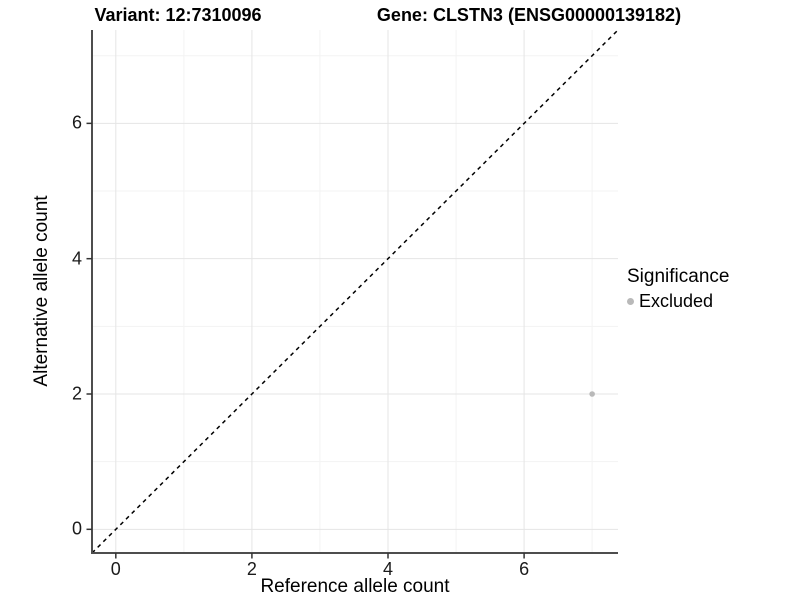 This screenshot has width=800, height=600. Describe the element at coordinates (76, 393) in the screenshot. I see `y-tick-label: 2` at that location.